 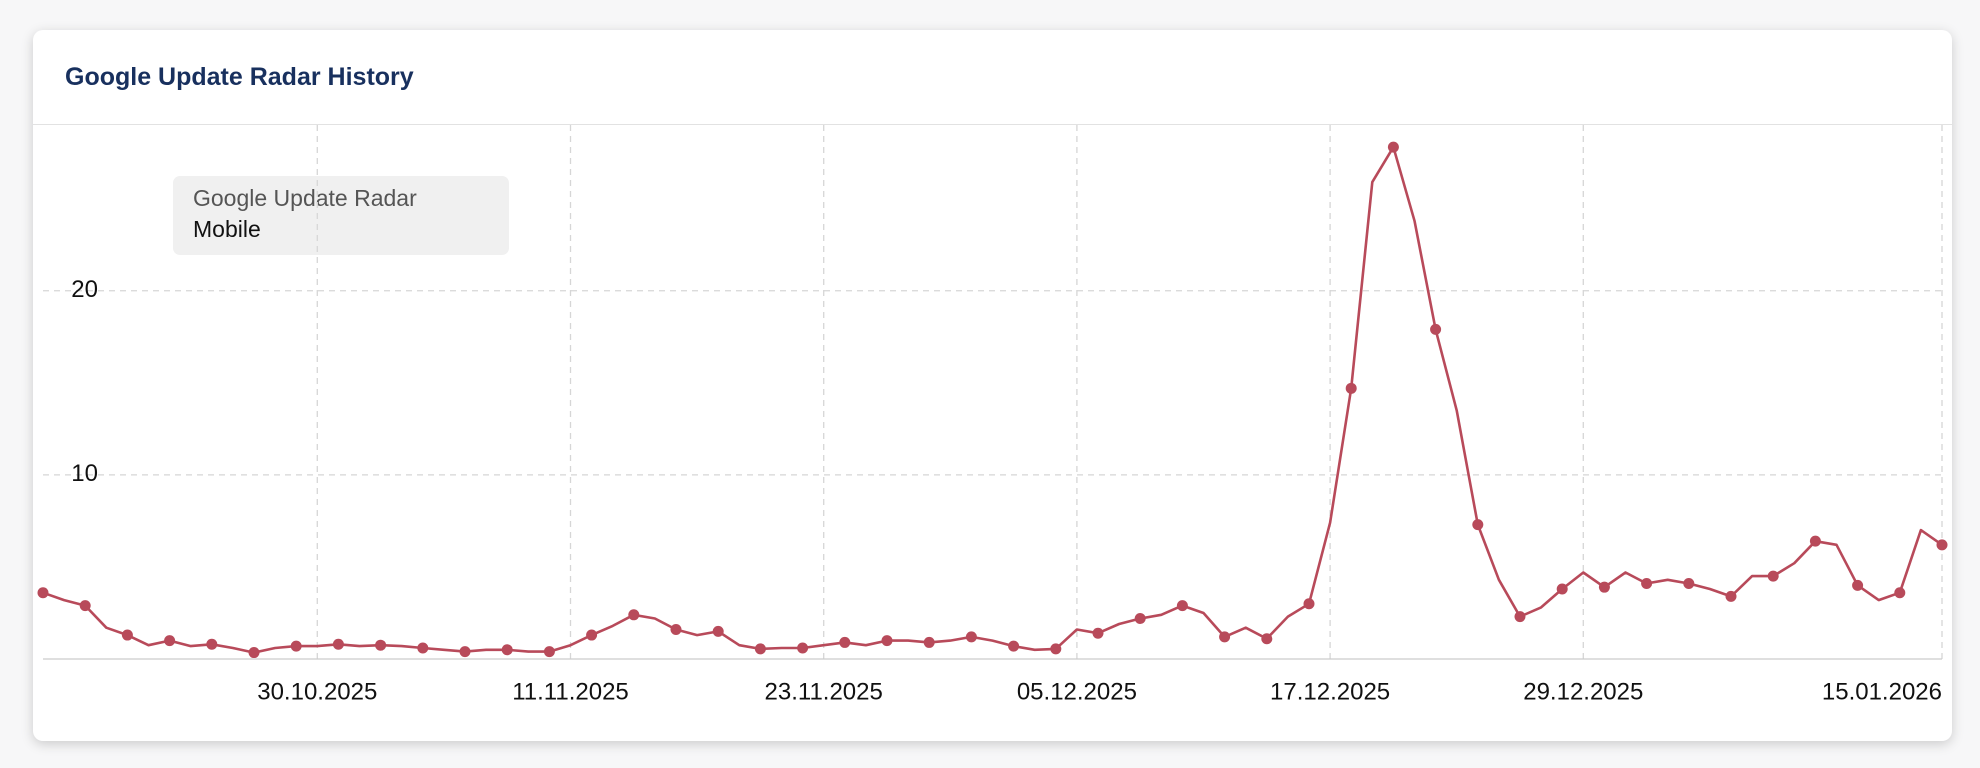 What do you see at coordinates (570, 691) in the screenshot?
I see `x-tick-label: 11.11.2025` at bounding box center [570, 691].